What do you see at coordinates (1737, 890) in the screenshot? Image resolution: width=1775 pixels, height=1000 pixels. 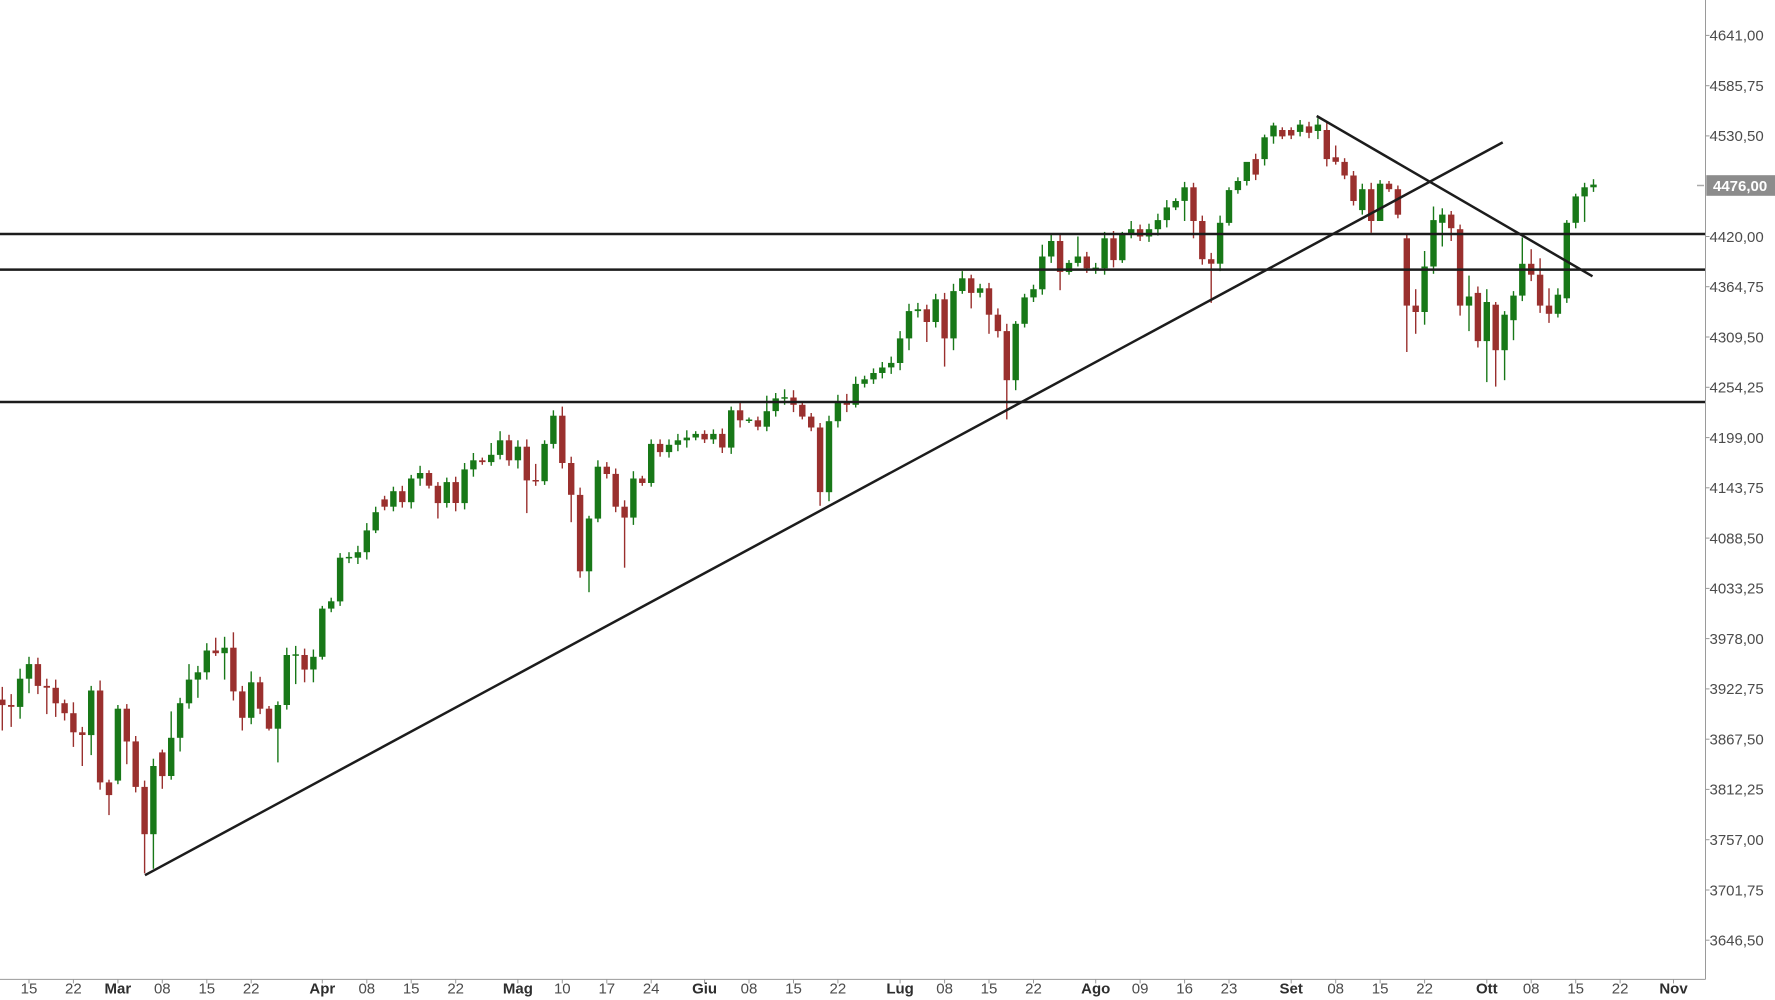 I see `svg-text: 3701,75` at bounding box center [1737, 890].